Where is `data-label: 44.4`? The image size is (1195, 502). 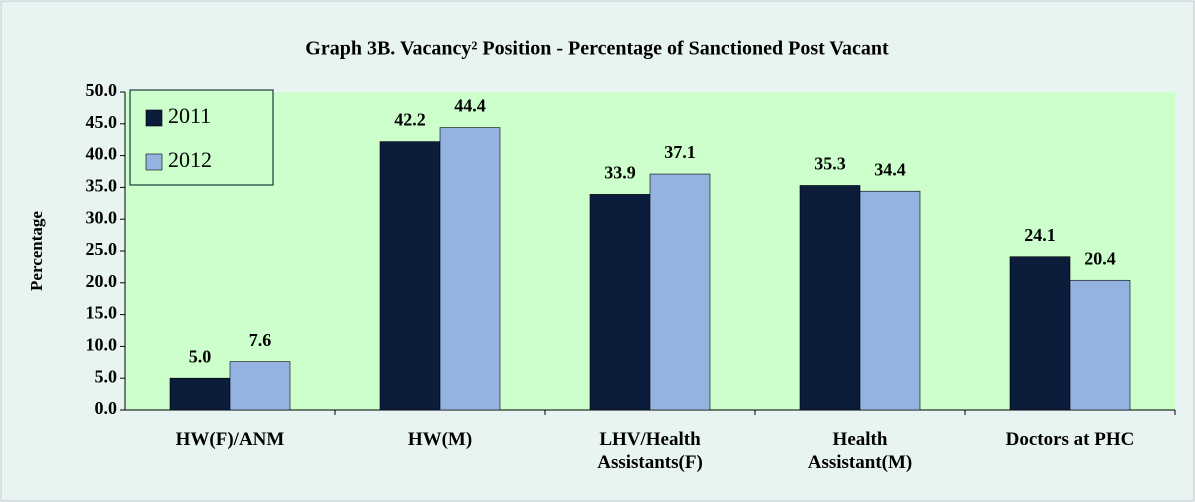
data-label: 44.4 is located at coordinates (470, 106).